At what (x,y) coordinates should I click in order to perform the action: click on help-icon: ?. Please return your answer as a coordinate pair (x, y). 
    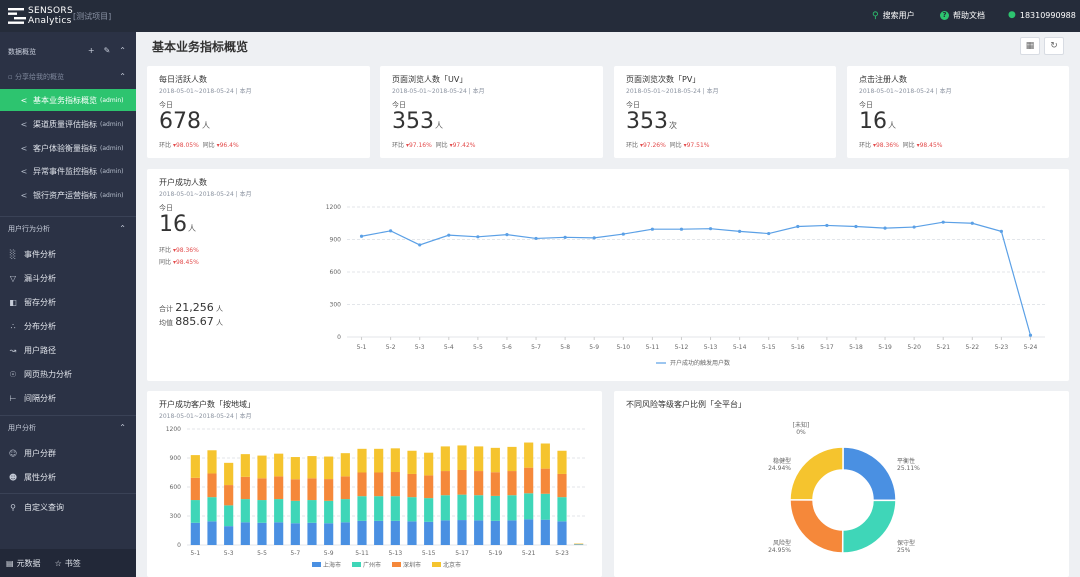
    Looking at the image, I should click on (944, 15).